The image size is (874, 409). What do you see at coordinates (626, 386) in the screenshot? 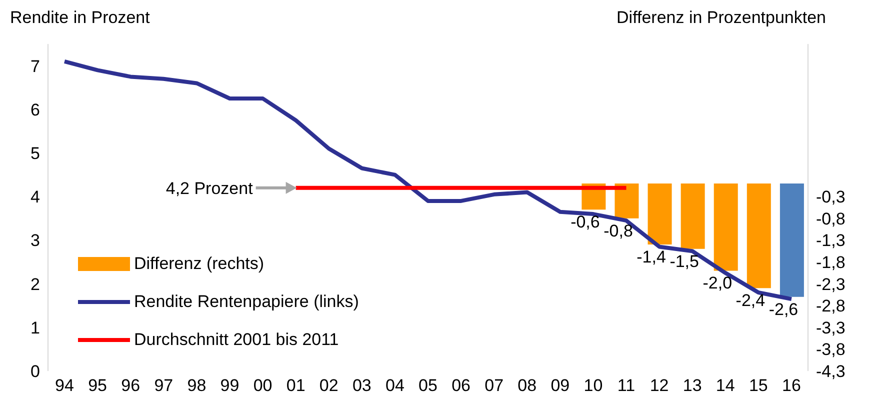
I see `x-tick-label: 11` at bounding box center [626, 386].